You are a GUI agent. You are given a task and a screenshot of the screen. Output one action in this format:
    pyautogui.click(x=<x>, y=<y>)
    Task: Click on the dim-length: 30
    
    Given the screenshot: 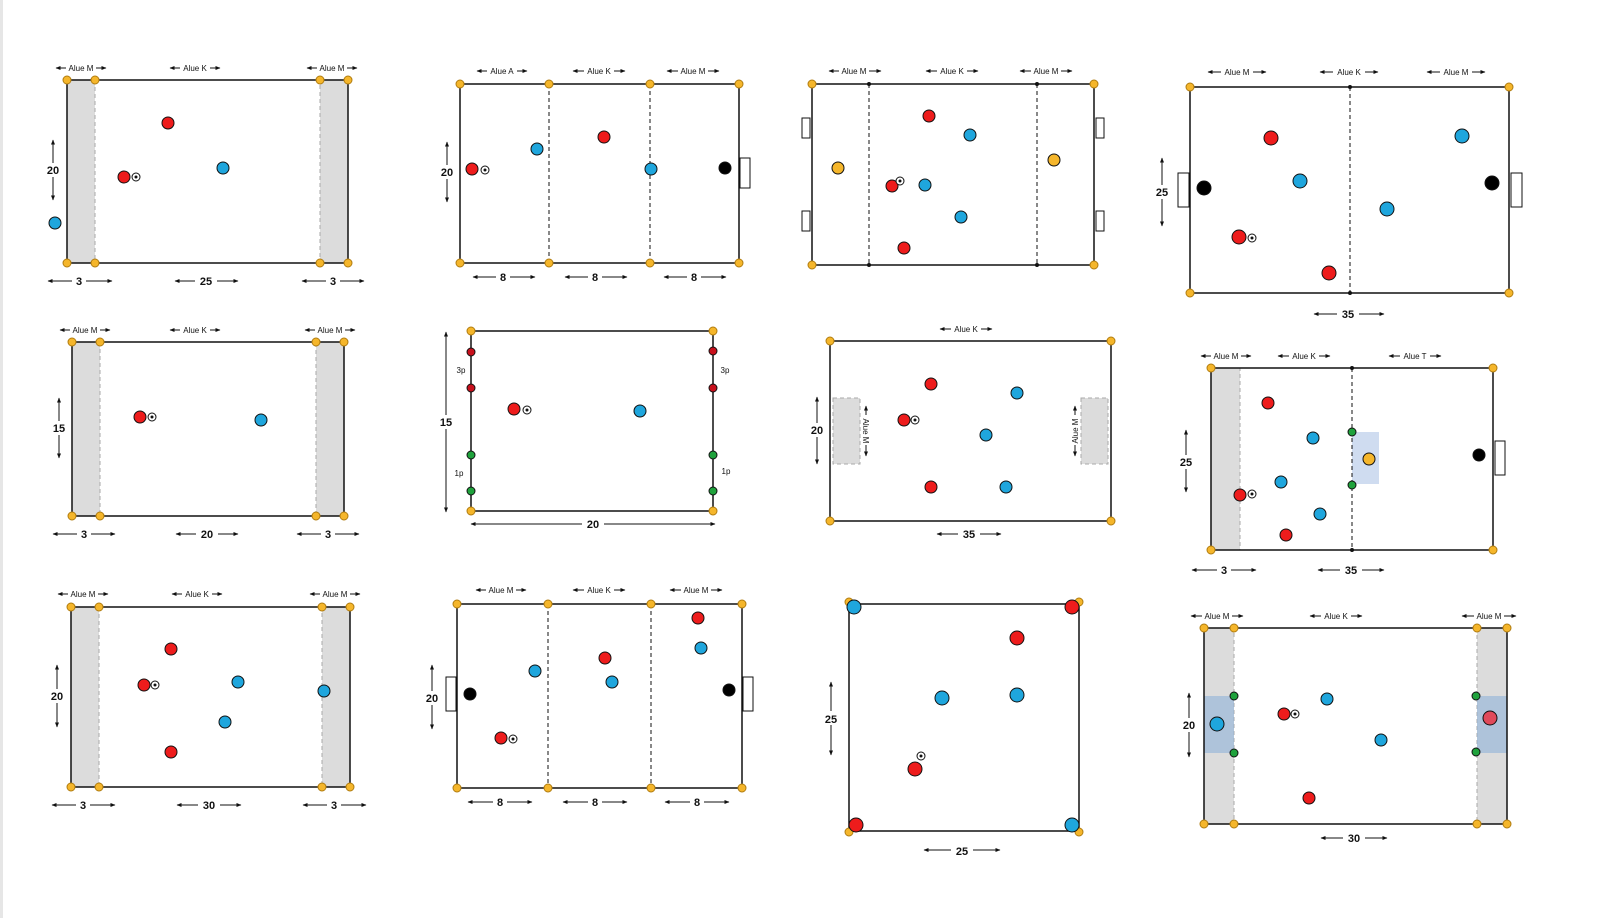 What is the action you would take?
    pyautogui.click(x=209, y=805)
    